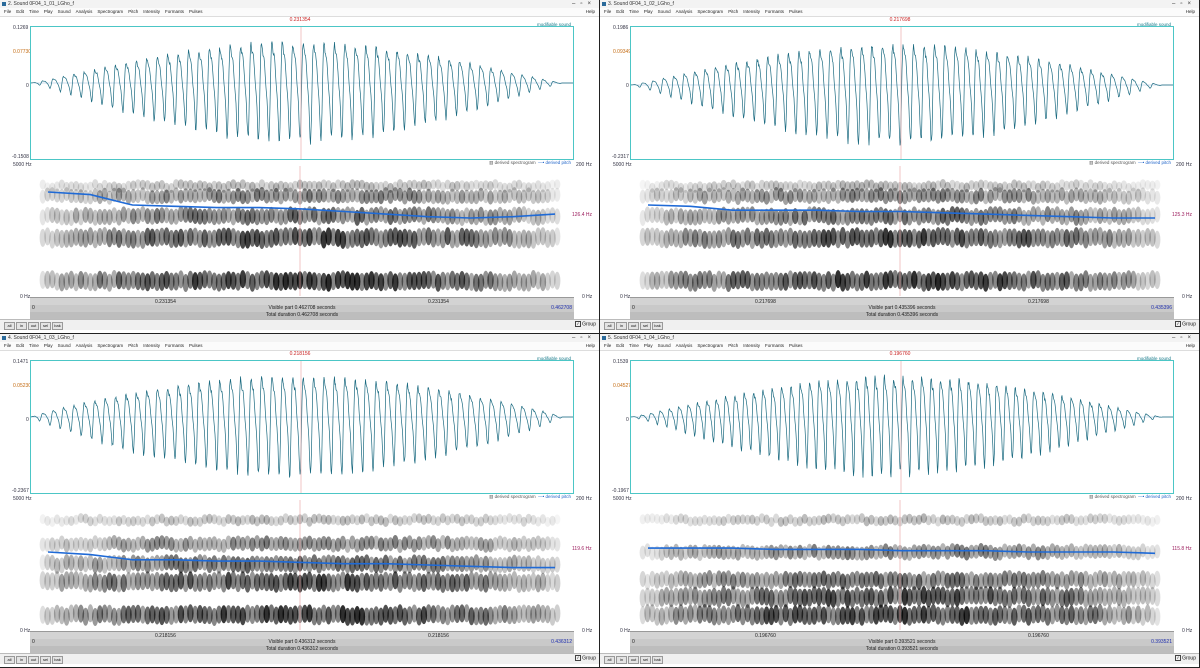  I want to click on time-ruler: 0.231354 0.231354, so click(302, 301).